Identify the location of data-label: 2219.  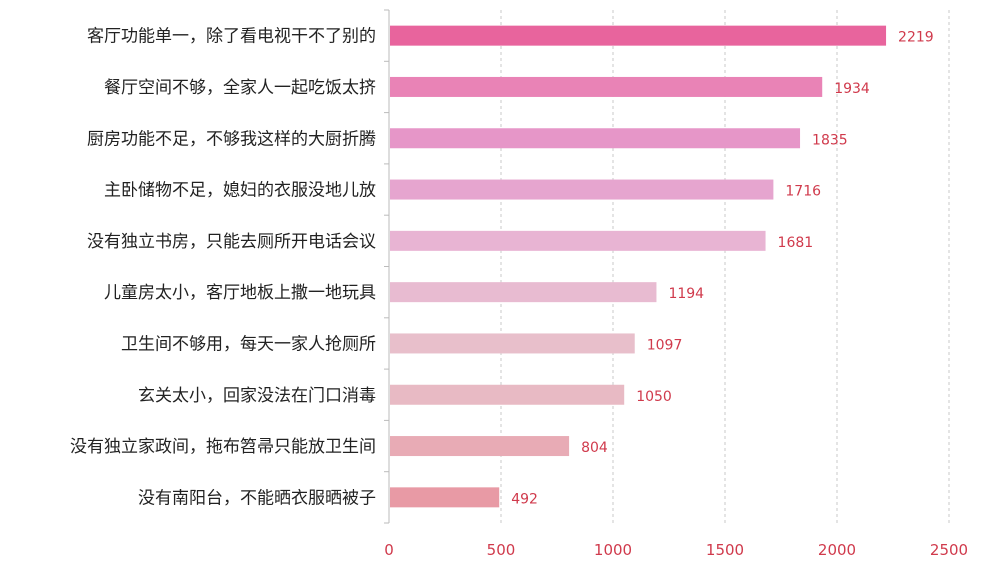
(916, 38).